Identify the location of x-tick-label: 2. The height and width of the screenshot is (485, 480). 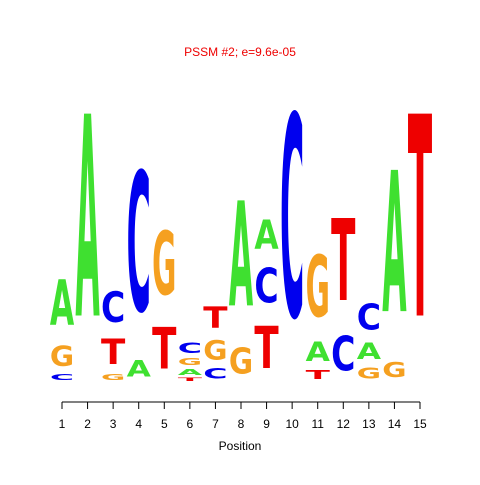
(87, 424).